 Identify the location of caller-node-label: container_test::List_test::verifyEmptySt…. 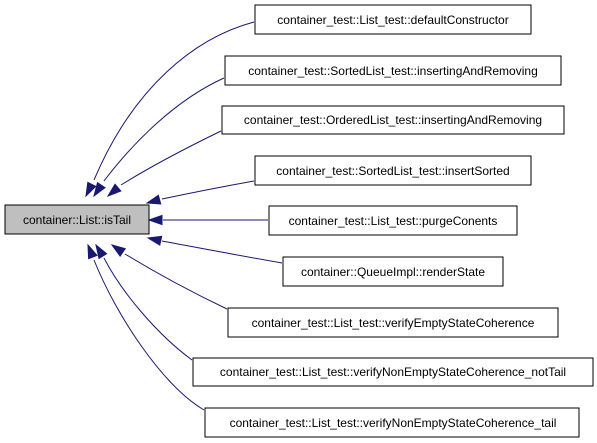
(393, 323).